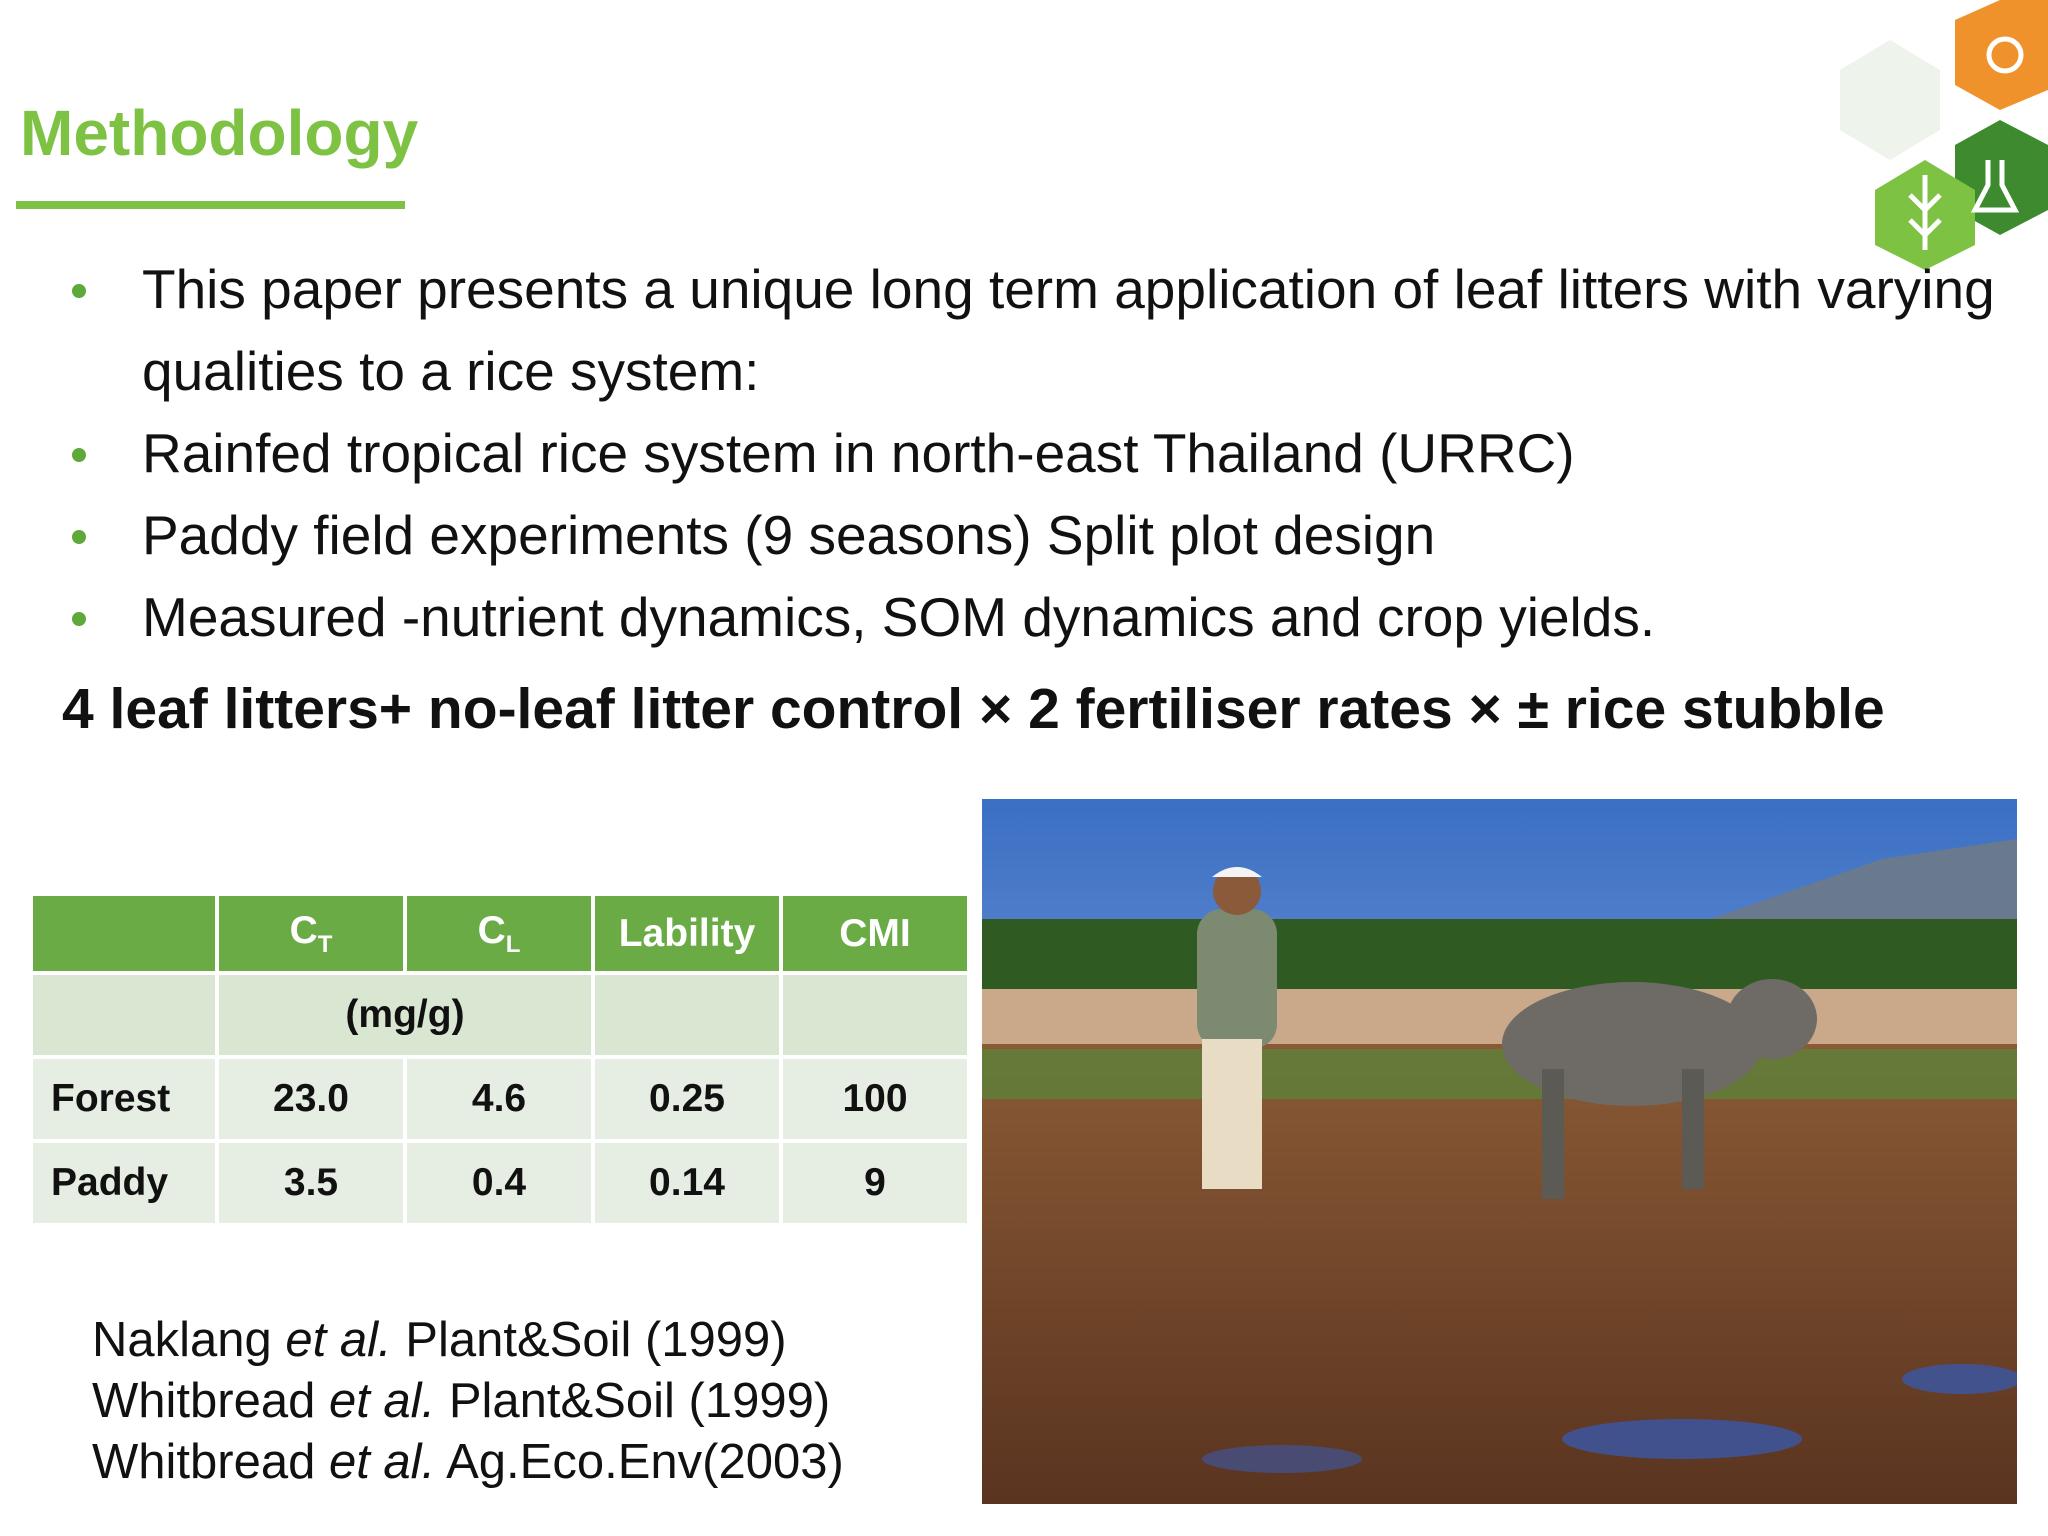 This screenshot has width=2048, height=1536. Describe the element at coordinates (219, 133) in the screenshot. I see `slide-title: Methodology` at that location.